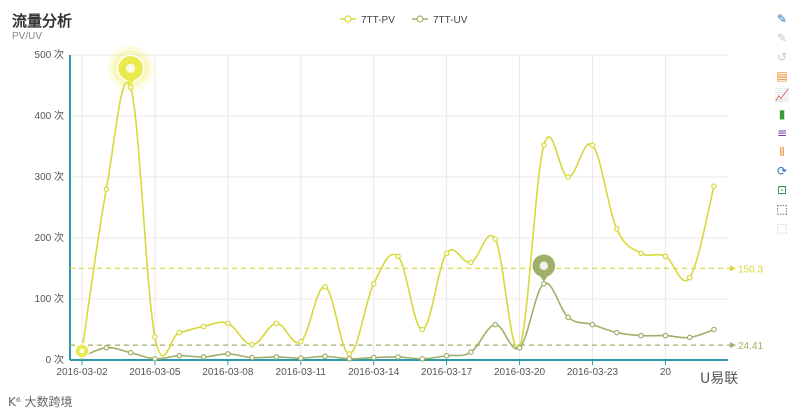 This screenshot has width=800, height=415. What do you see at coordinates (782, 19) in the screenshot?
I see `pencil-icon: ✎` at bounding box center [782, 19].